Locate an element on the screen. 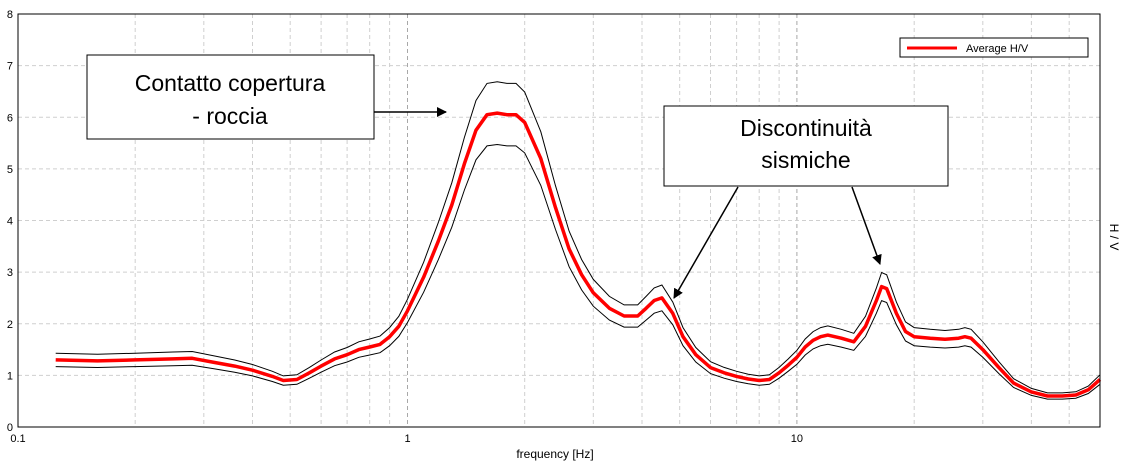  x-tick-label: 10 is located at coordinates (797, 439).